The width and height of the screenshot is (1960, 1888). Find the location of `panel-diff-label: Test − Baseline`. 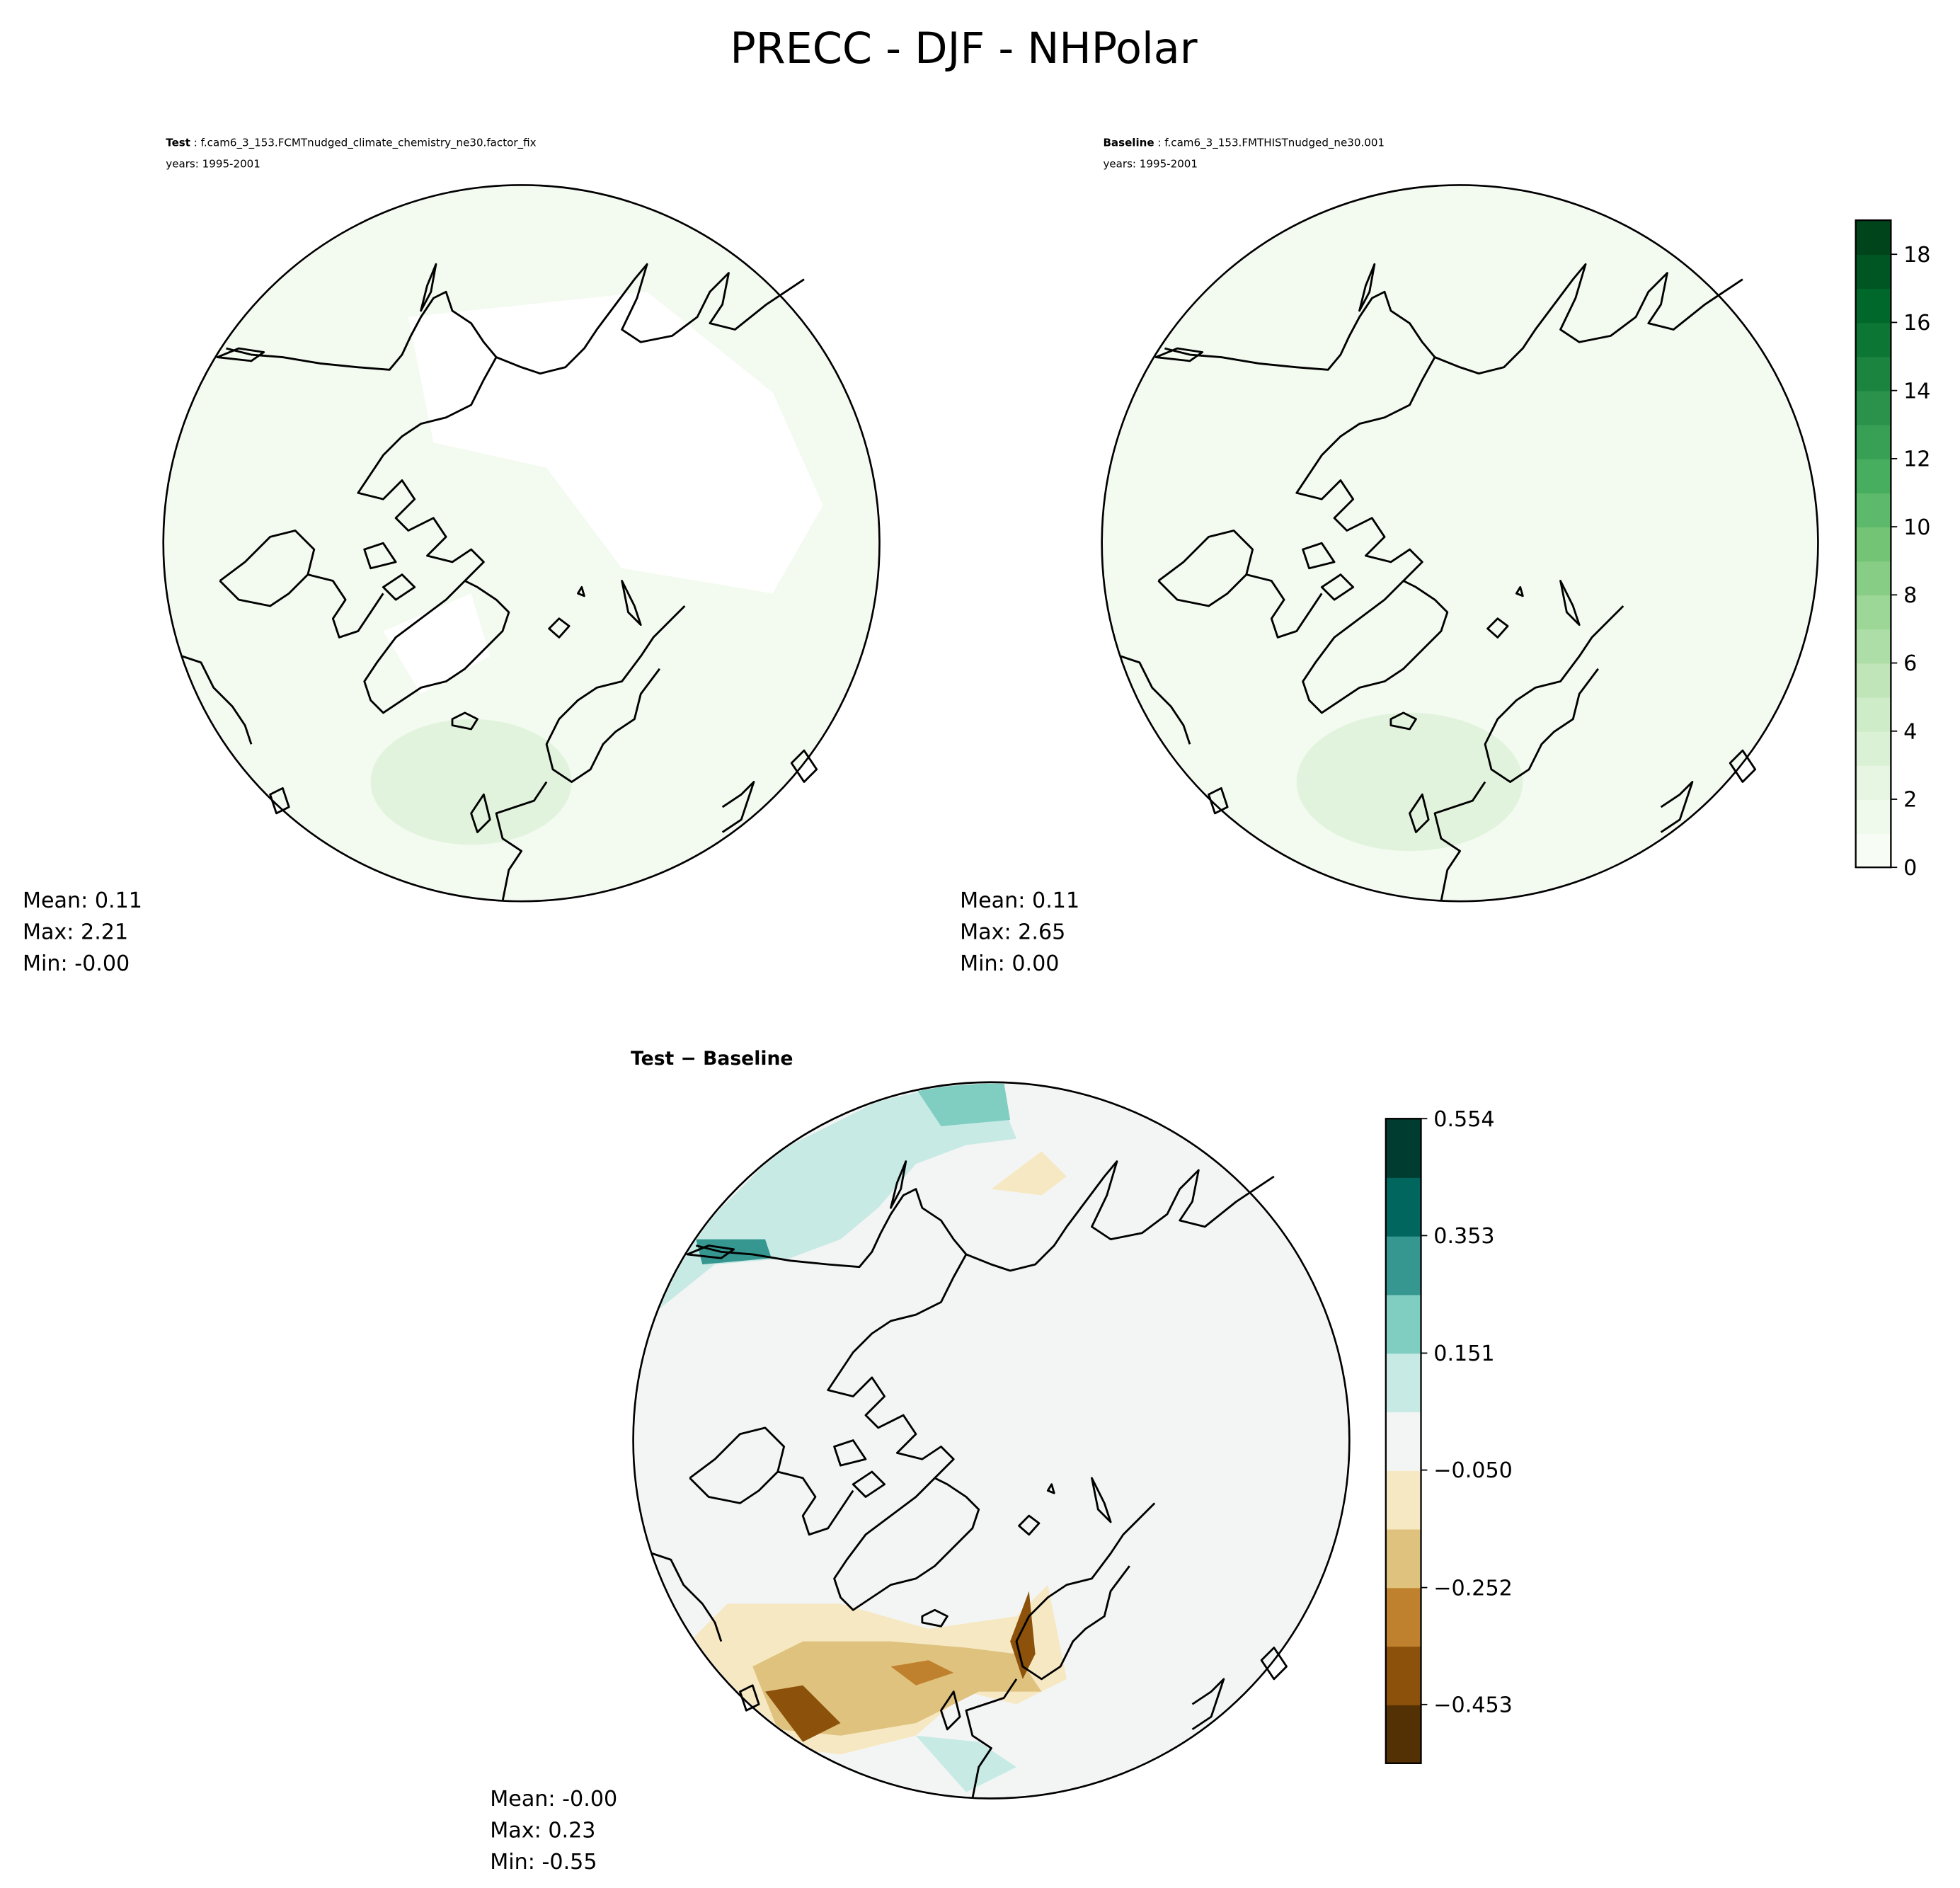

panel-diff-label: Test − Baseline is located at coordinates (712, 1059).